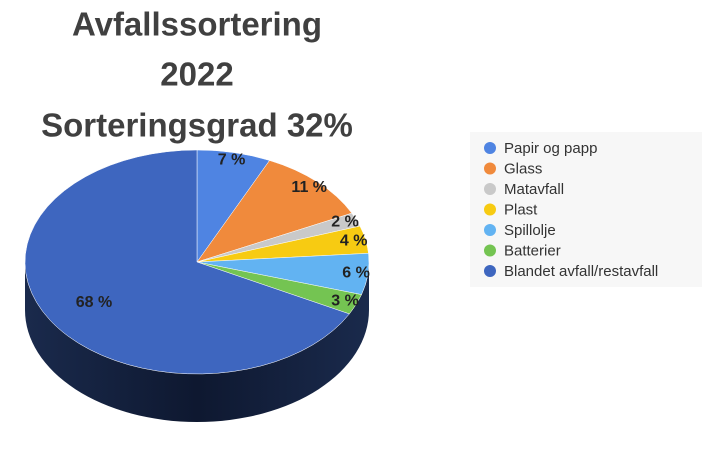 The width and height of the screenshot is (713, 460). Describe the element at coordinates (232, 160) in the screenshot. I see `data-label: 7 %` at that location.